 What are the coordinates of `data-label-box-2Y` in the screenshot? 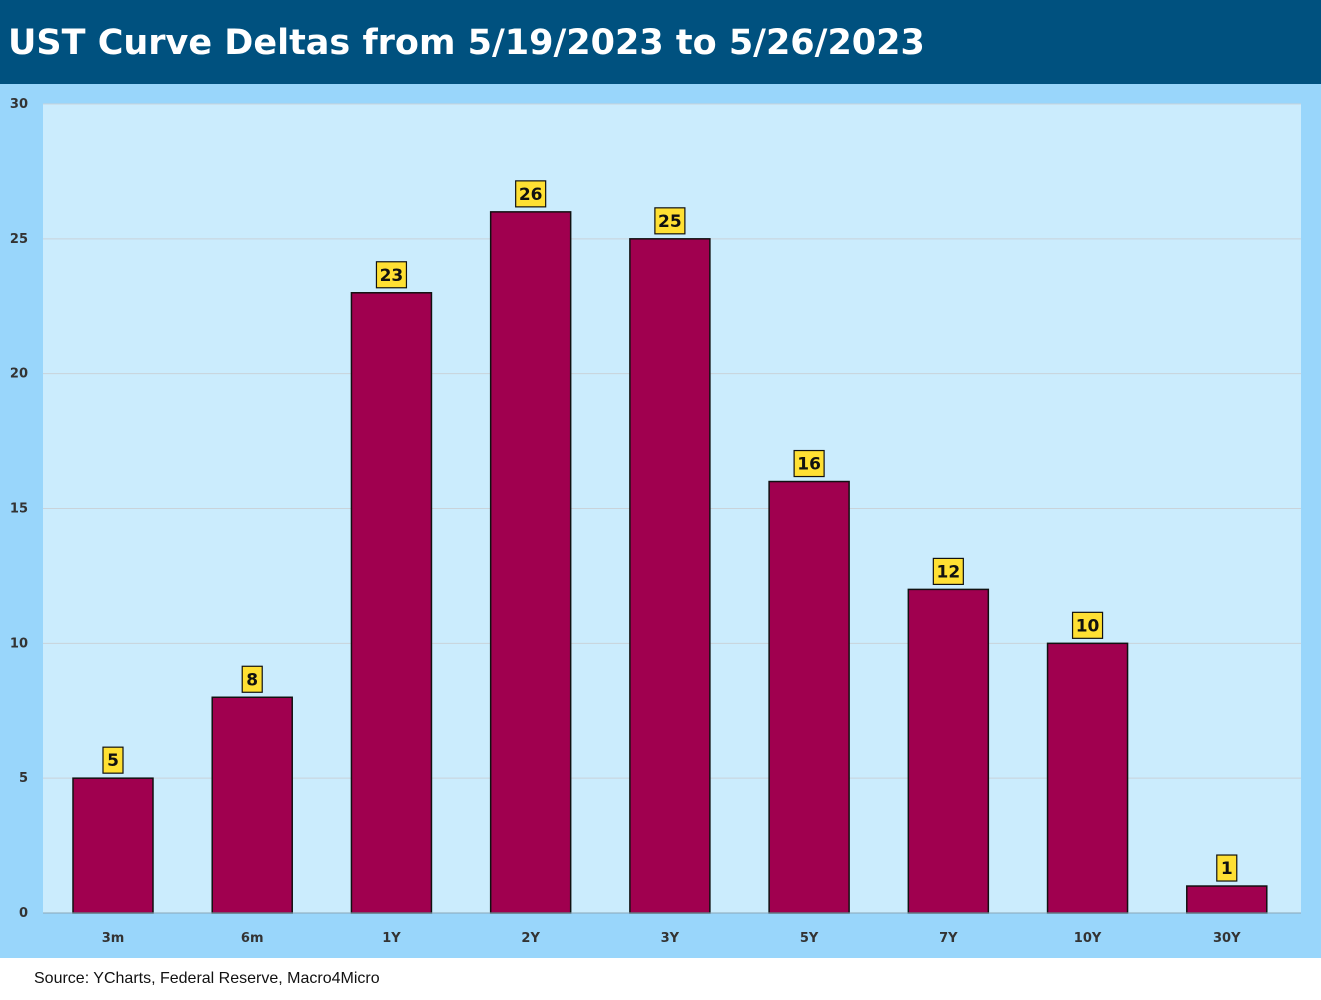 It's located at (531, 194).